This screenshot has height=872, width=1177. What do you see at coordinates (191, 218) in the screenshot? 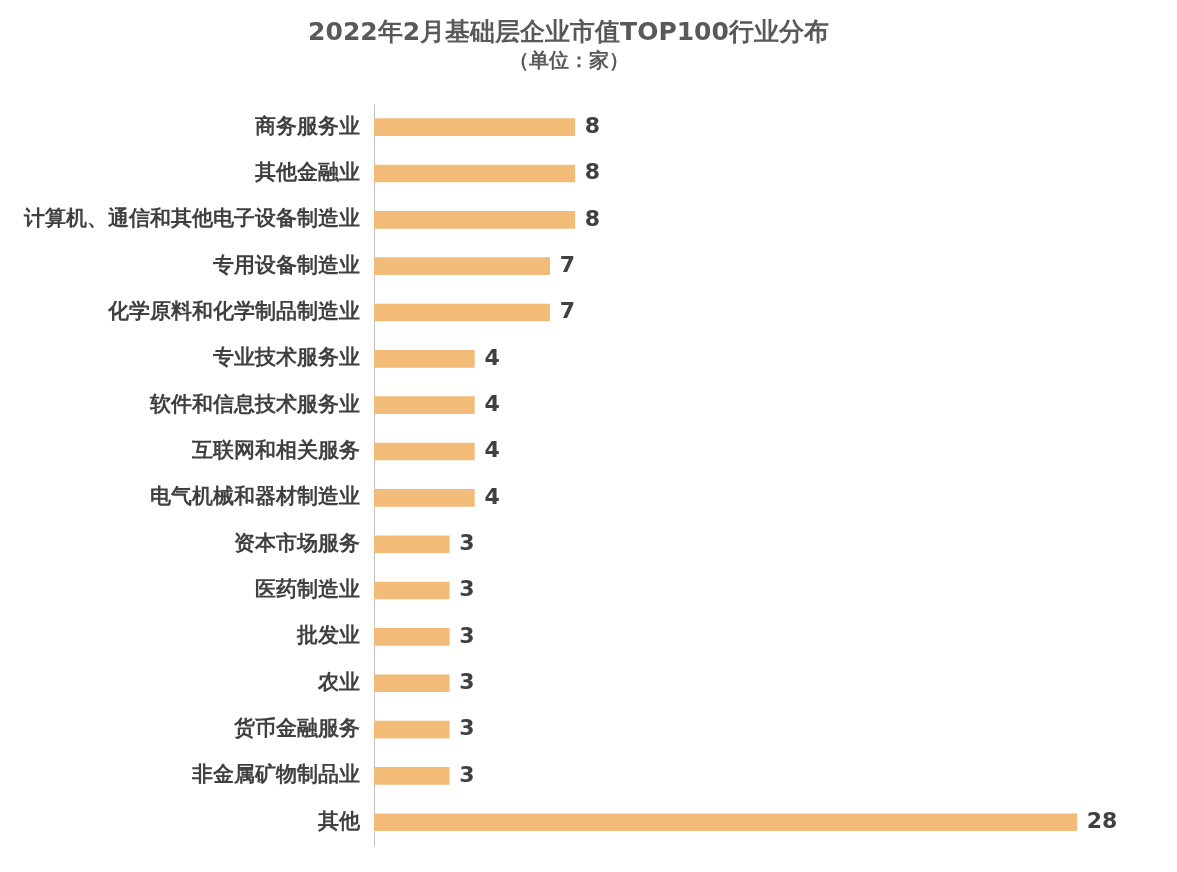
I see `y-tick-label: 计算机、通信和其他电子设备制造业` at bounding box center [191, 218].